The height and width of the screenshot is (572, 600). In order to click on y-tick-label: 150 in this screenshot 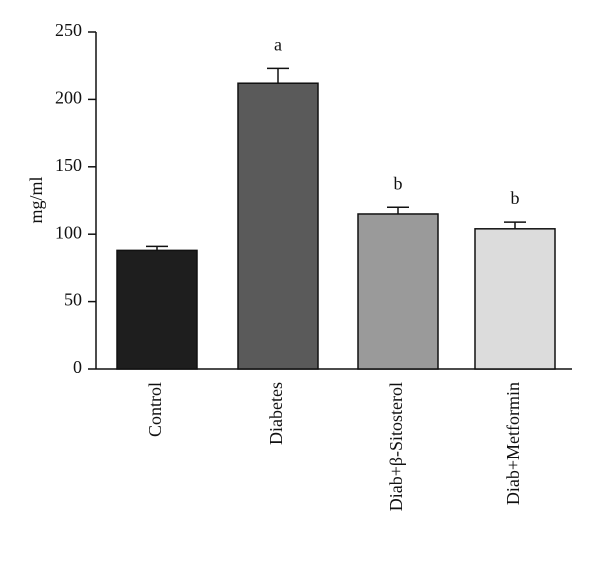, I will do `click(68, 165)`.